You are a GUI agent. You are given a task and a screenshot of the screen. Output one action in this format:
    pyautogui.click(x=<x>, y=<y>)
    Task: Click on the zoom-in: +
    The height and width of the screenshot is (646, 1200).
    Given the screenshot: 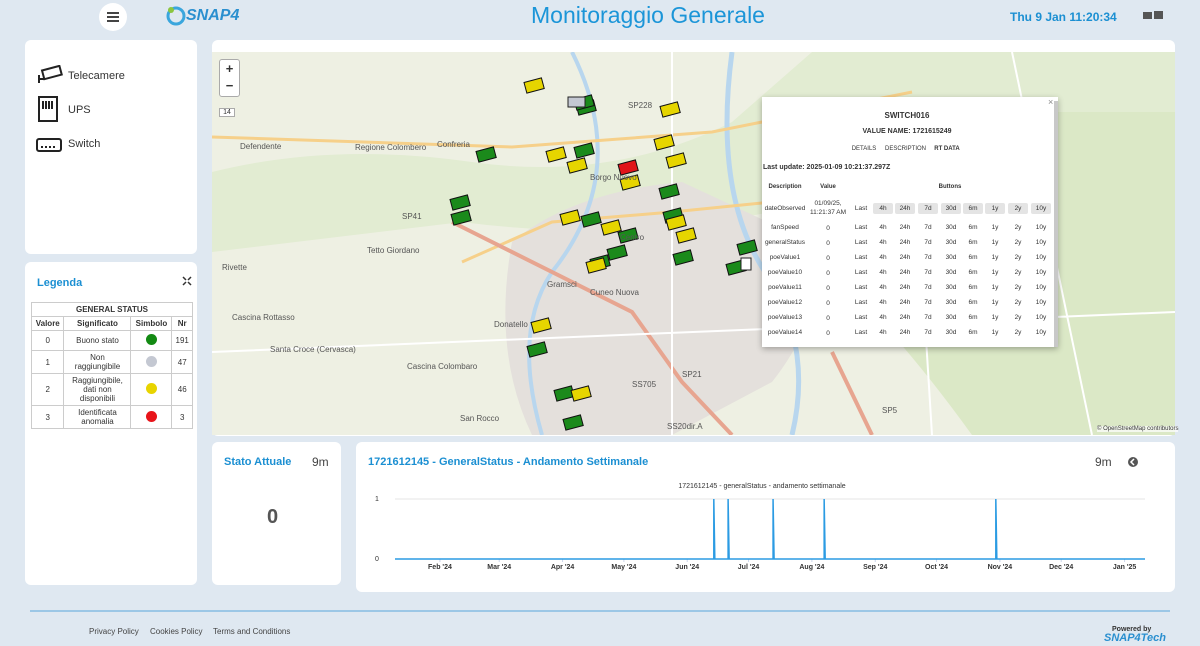 What is the action you would take?
    pyautogui.click(x=229, y=68)
    